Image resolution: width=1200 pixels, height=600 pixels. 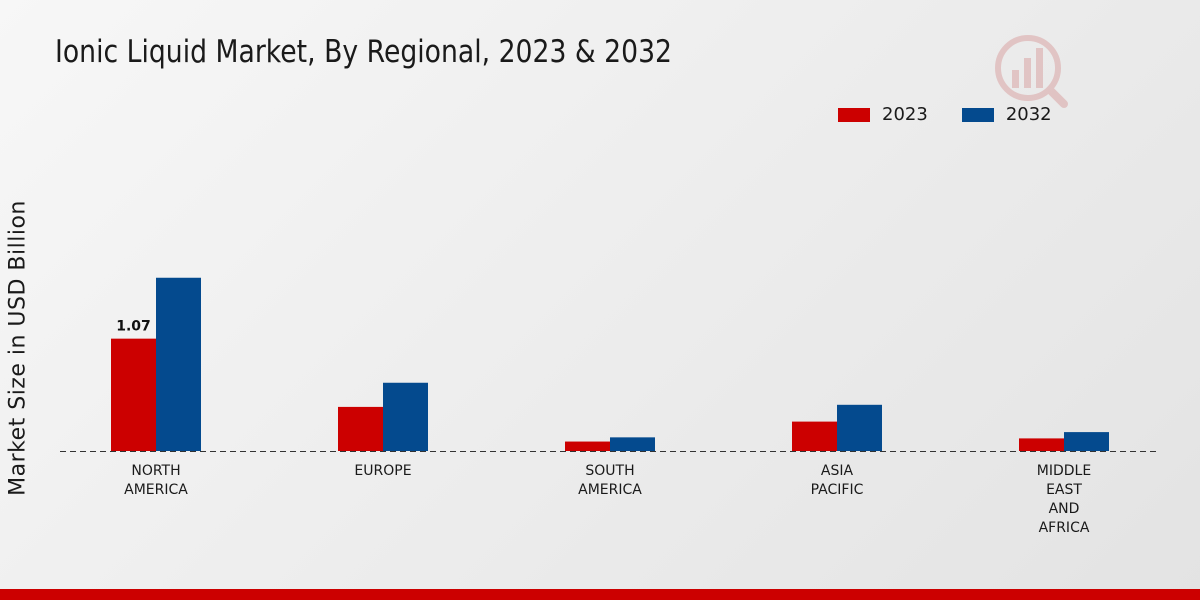 What do you see at coordinates (600, 594) in the screenshot?
I see `bottom-accent-strip` at bounding box center [600, 594].